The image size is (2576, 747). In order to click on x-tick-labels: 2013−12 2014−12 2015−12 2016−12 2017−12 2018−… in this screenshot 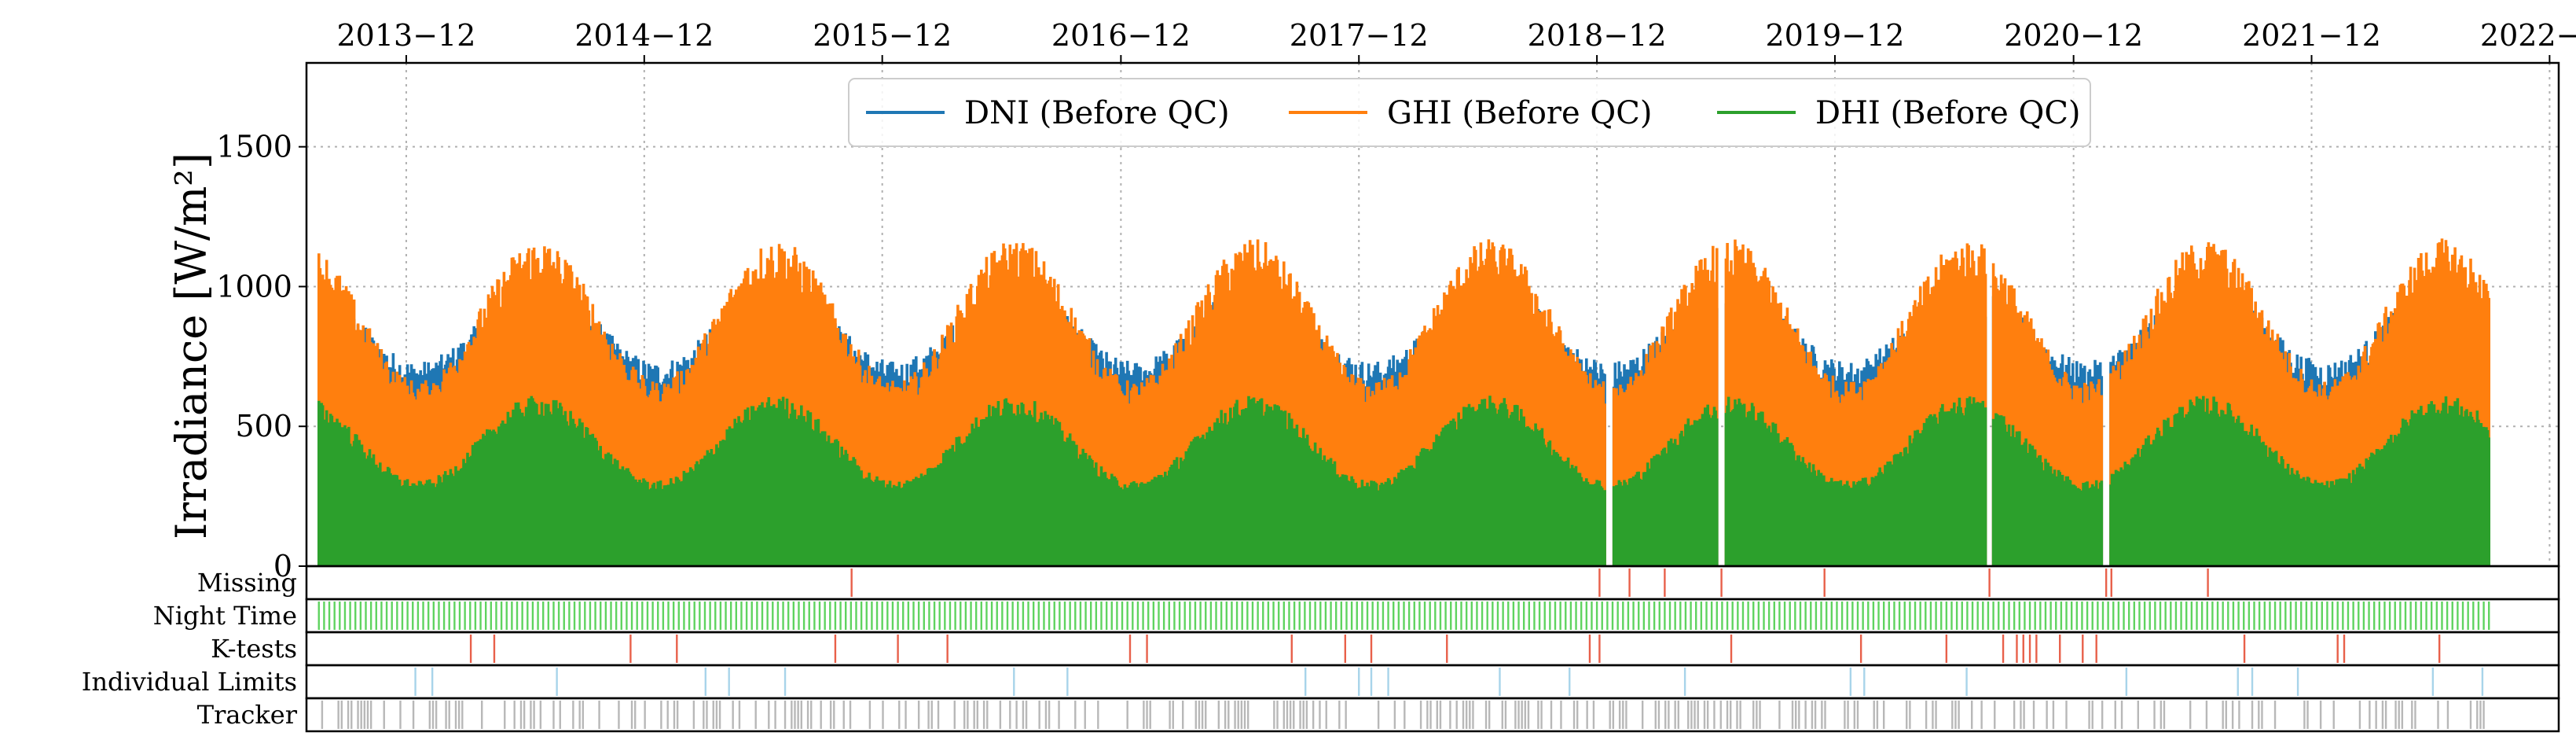, I will do `click(1456, 40)`.